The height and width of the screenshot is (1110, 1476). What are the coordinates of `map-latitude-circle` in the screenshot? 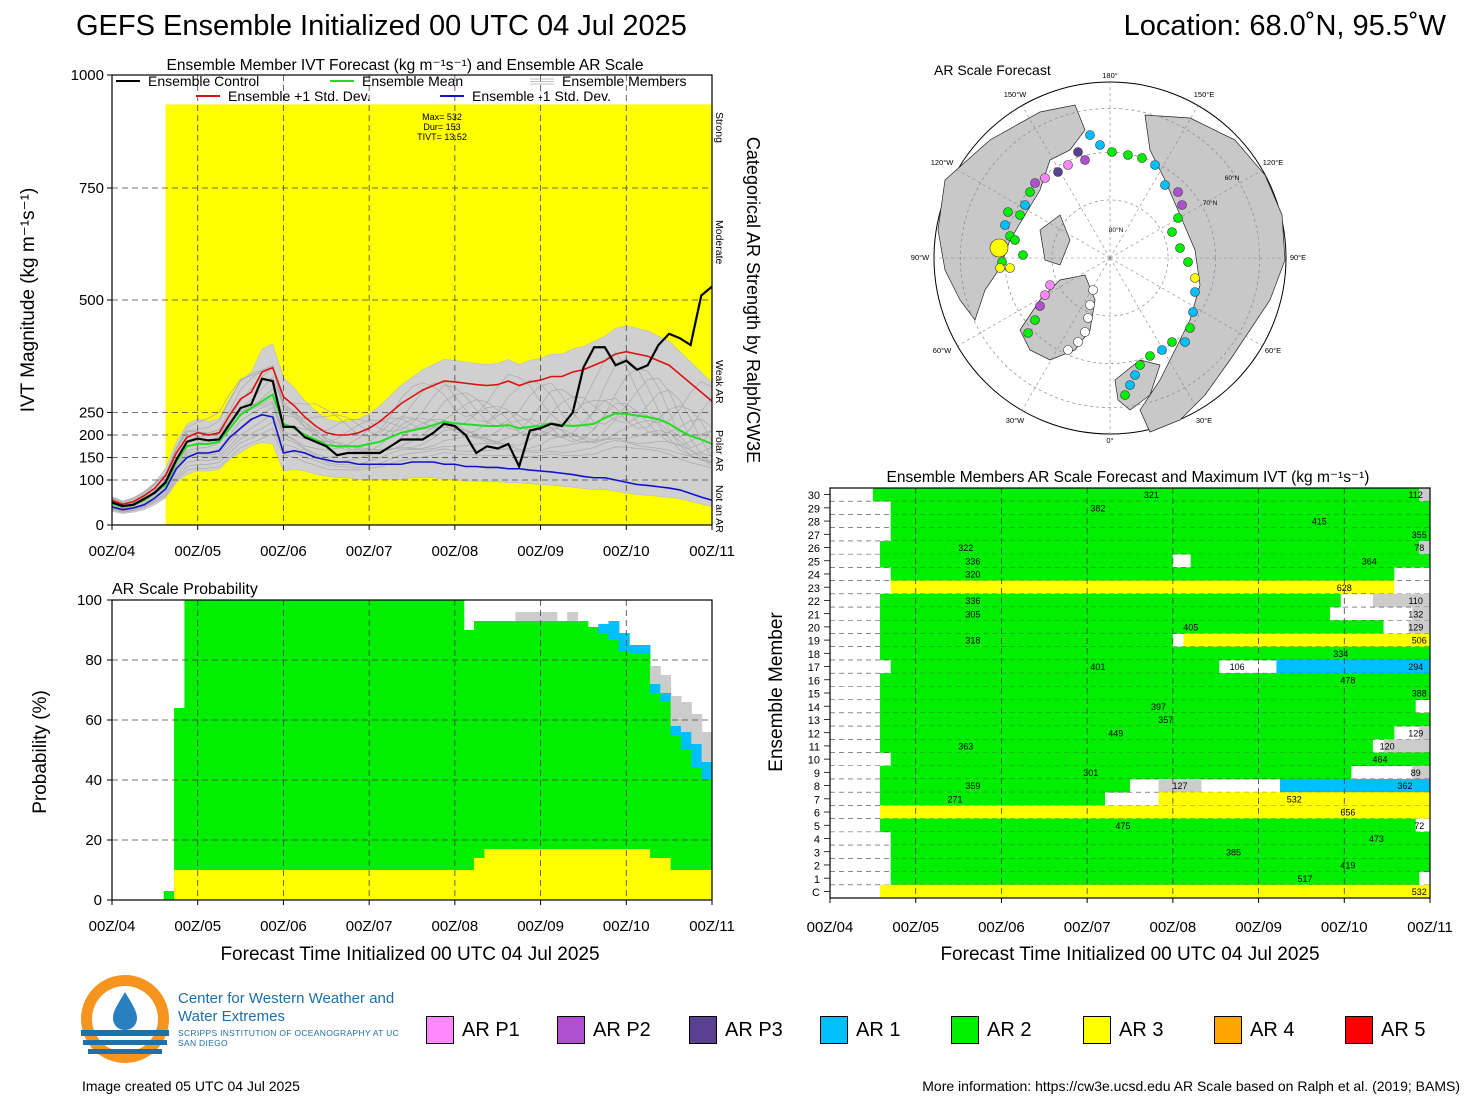 It's located at (1110, 258).